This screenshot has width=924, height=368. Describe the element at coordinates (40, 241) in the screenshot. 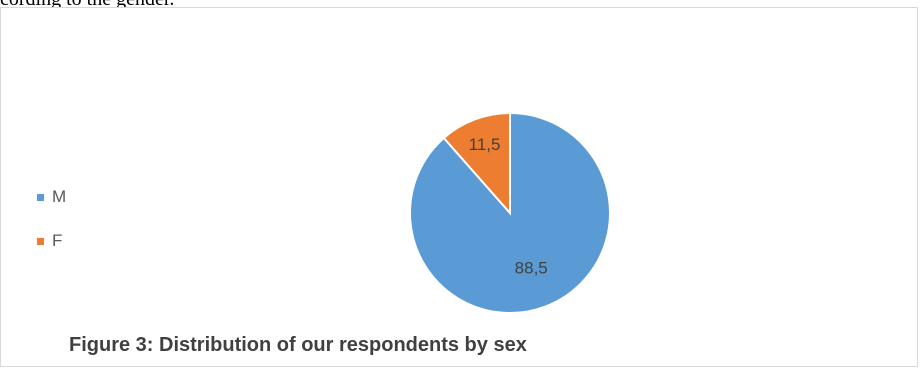

I see `legend-swatch-f` at that location.